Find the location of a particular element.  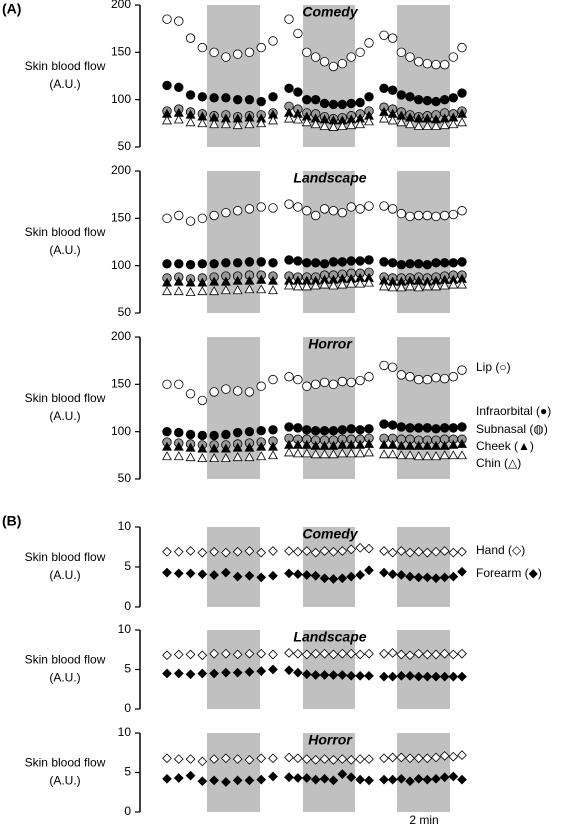

y-tick-label: 200 is located at coordinates (121, 170).